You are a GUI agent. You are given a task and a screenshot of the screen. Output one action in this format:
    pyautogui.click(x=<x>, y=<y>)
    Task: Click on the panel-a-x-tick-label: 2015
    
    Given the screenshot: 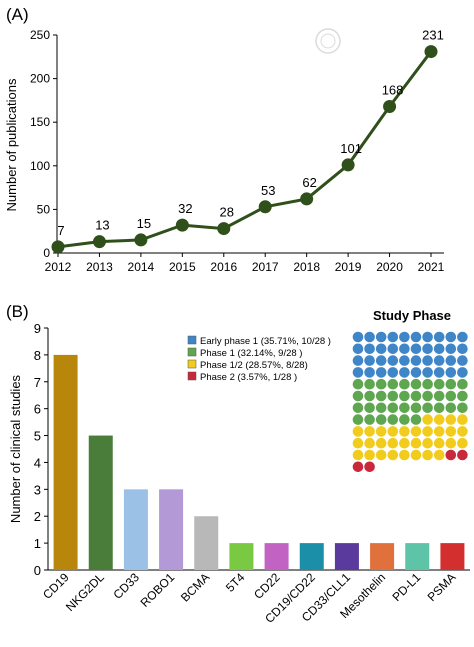 What is the action you would take?
    pyautogui.click(x=182, y=267)
    